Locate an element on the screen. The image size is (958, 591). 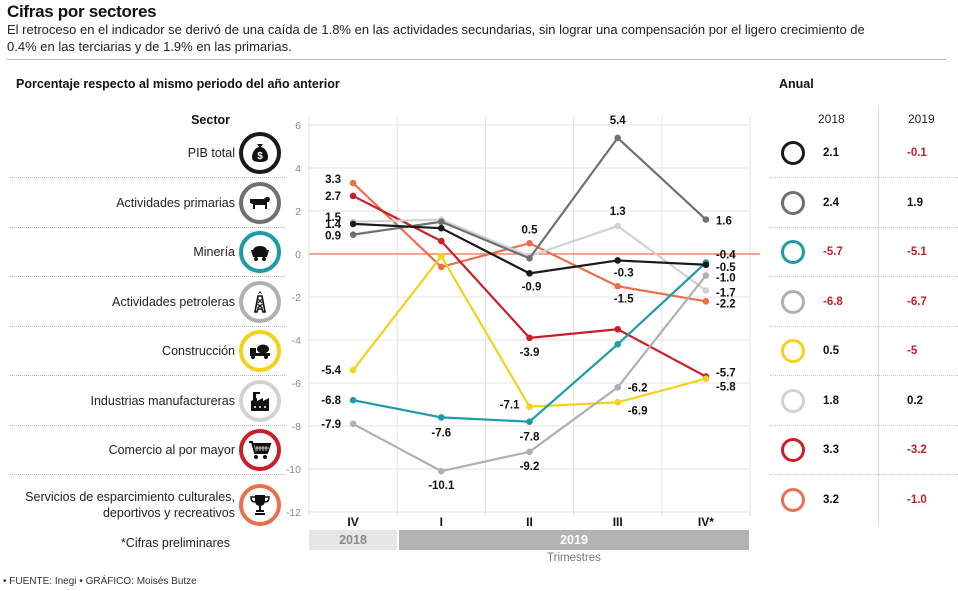
money-bag-icon: $ is located at coordinates (260, 153).